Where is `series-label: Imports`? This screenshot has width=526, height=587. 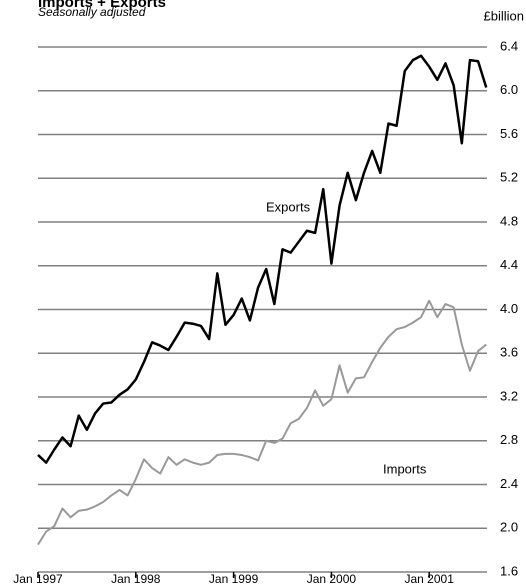
series-label: Imports is located at coordinates (405, 468).